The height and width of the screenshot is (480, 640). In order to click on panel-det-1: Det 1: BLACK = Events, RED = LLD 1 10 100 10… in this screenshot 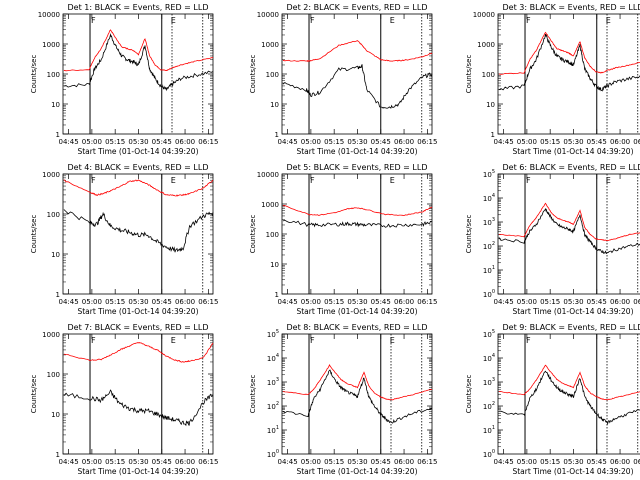, I will do `click(124, 79)`.